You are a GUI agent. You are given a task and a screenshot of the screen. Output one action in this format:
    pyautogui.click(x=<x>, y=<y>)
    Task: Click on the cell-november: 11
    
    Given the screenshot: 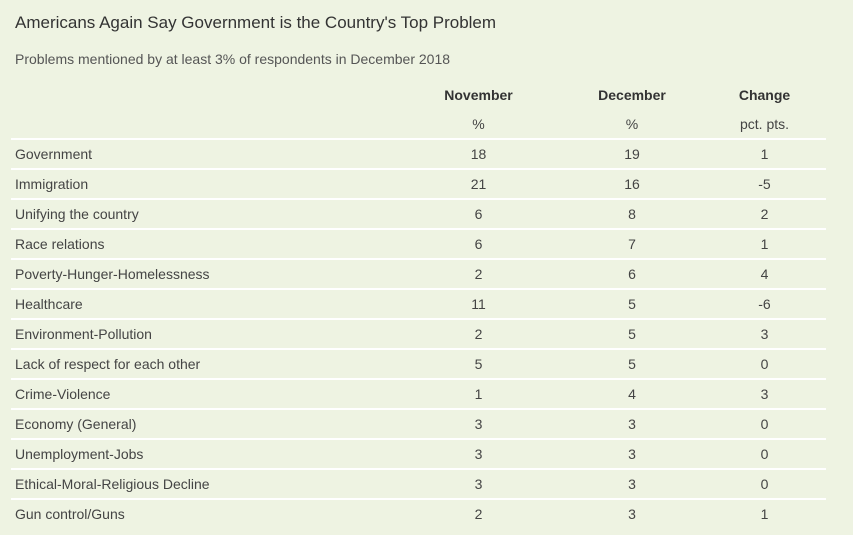 What is the action you would take?
    pyautogui.click(x=478, y=304)
    